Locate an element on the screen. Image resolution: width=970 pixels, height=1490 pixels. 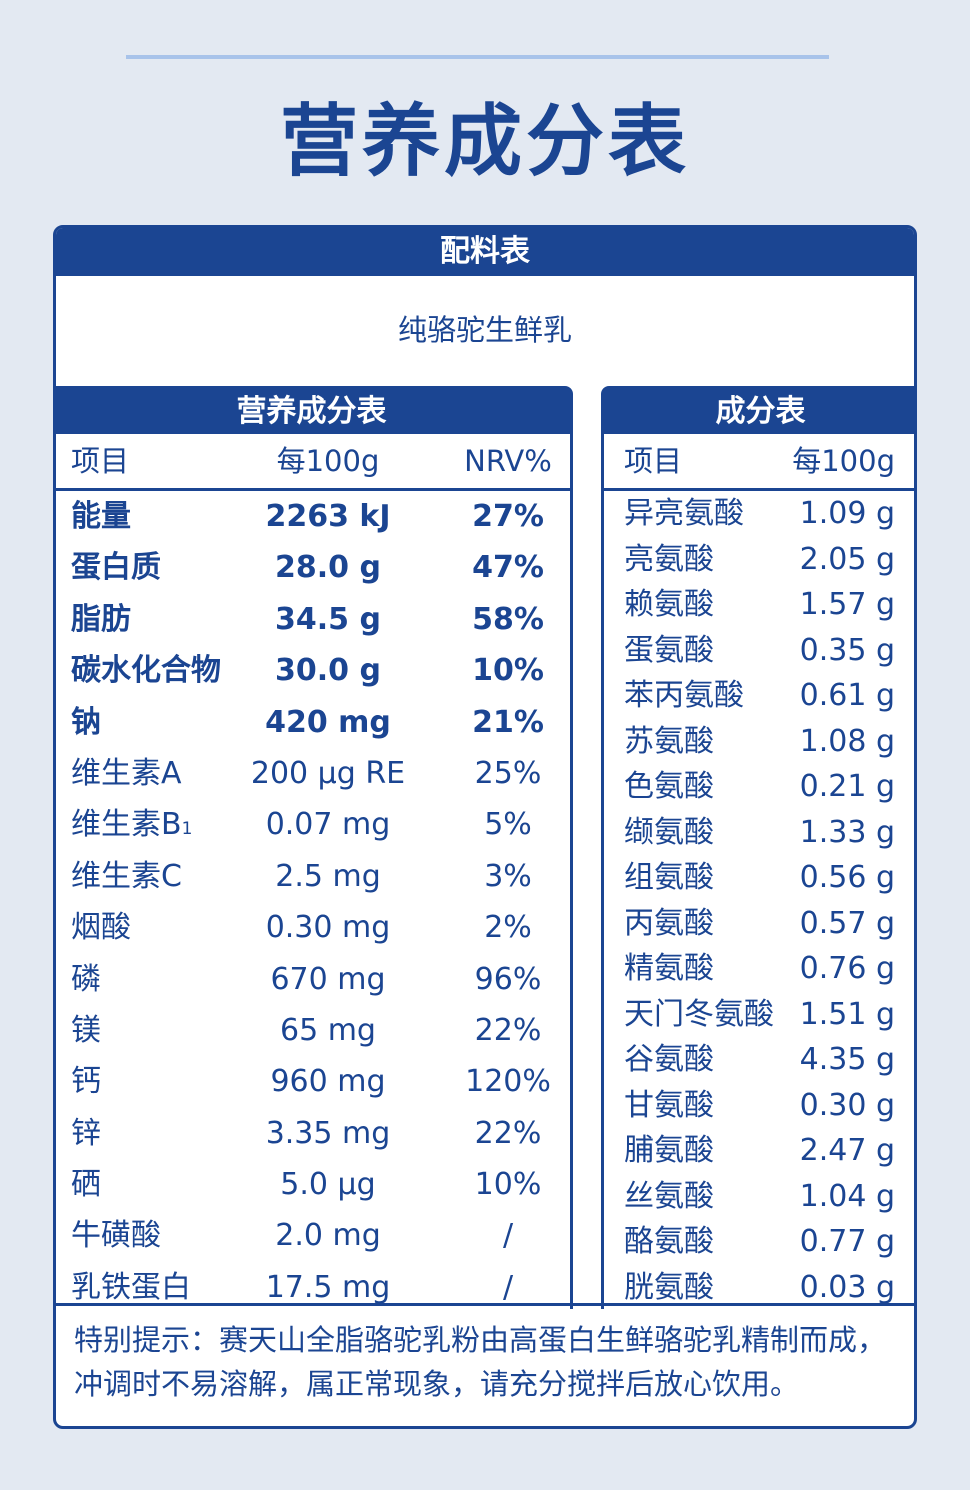
nutrient-per100g: 28.0 g is located at coordinates (328, 568).